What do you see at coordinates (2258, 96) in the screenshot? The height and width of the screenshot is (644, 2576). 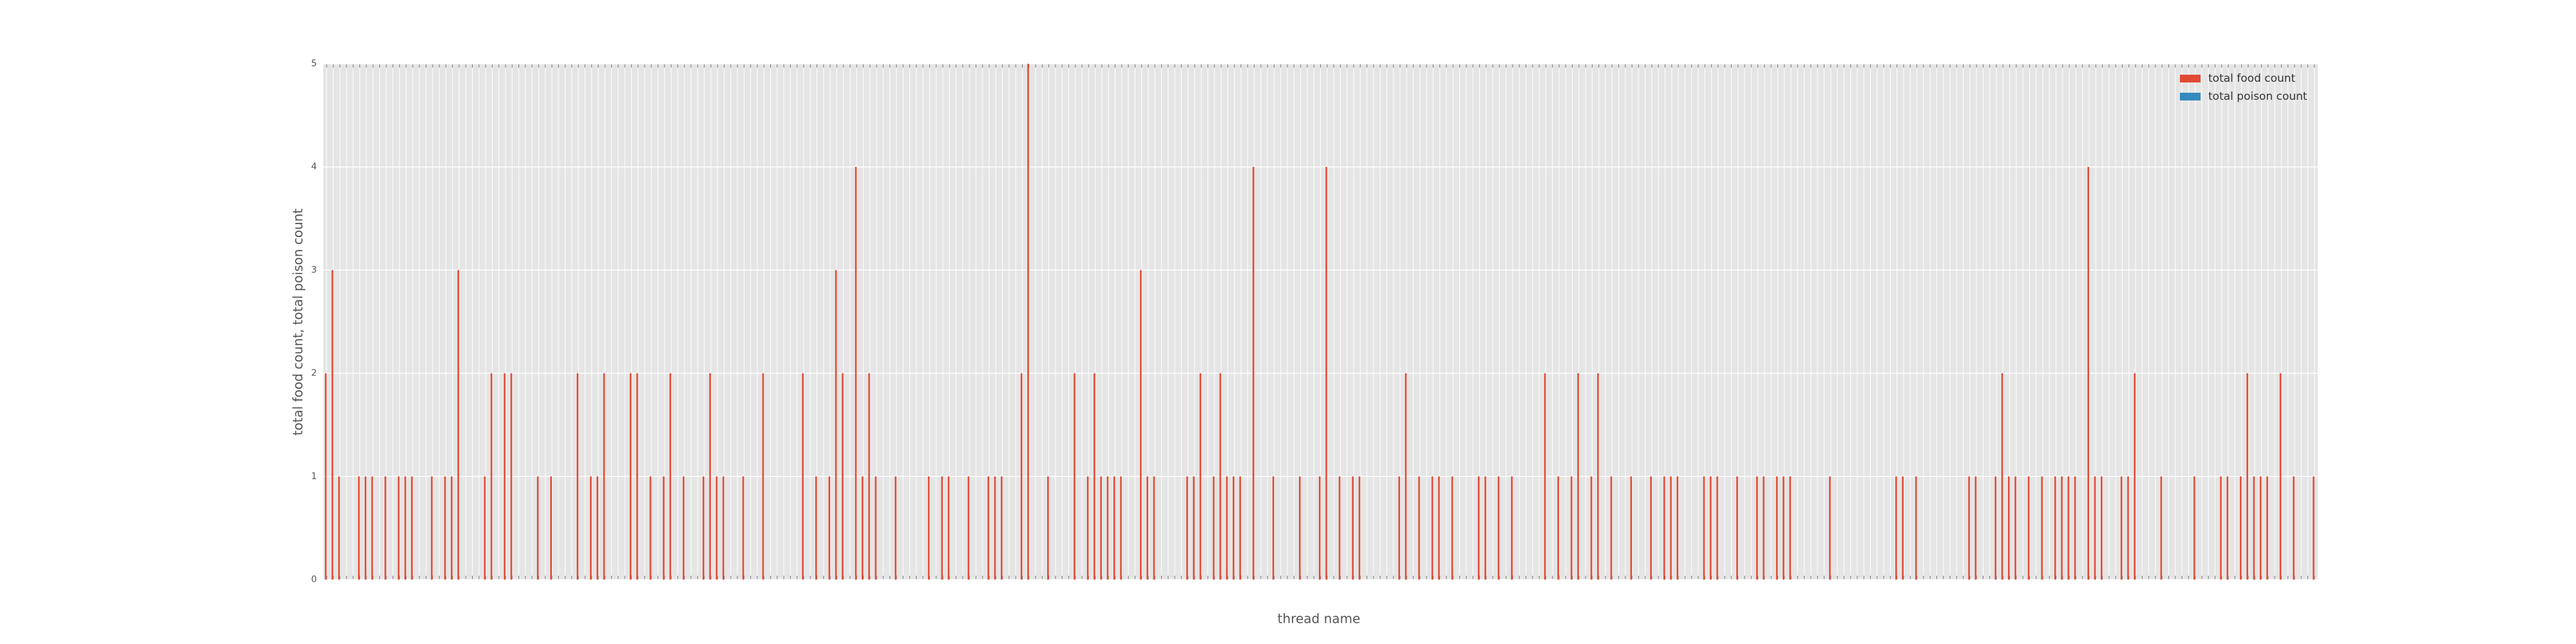 I see `legend-label: total poison count` at bounding box center [2258, 96].